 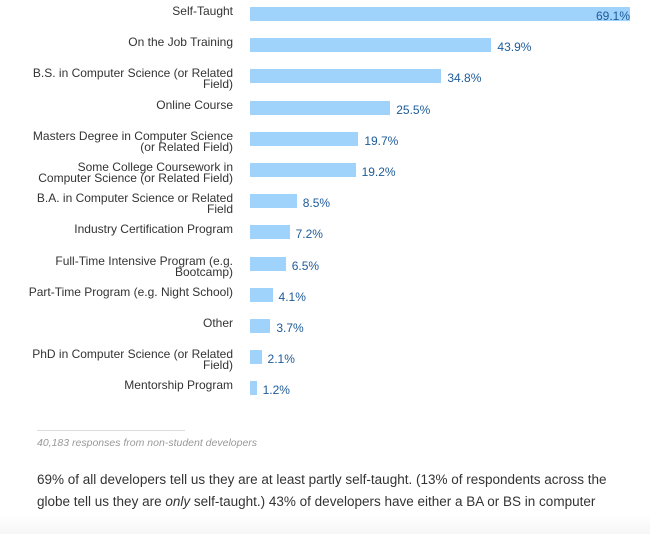 What do you see at coordinates (290, 328) in the screenshot?
I see `value-label: 3.7%` at bounding box center [290, 328].